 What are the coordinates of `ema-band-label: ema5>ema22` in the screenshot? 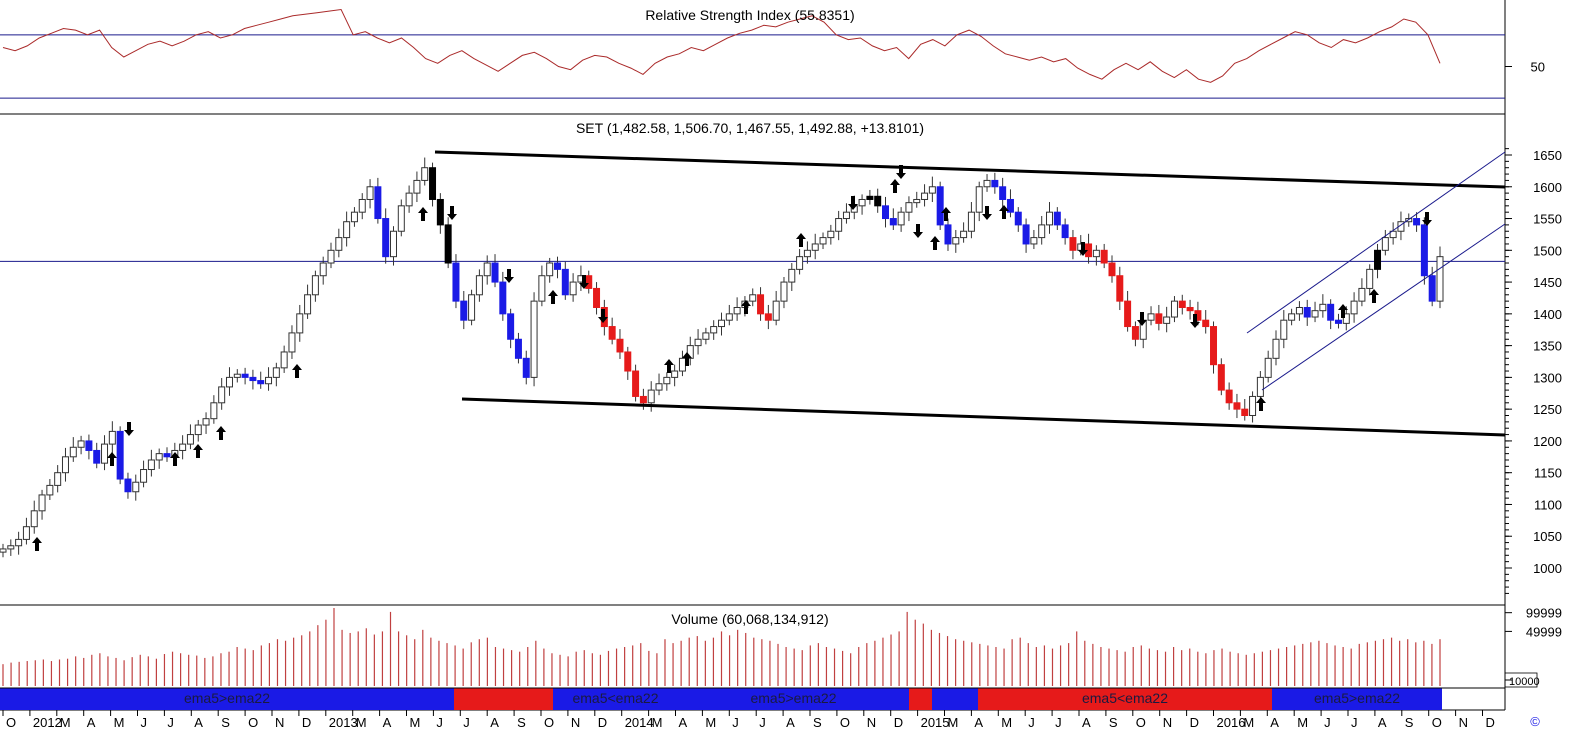 It's located at (227, 698).